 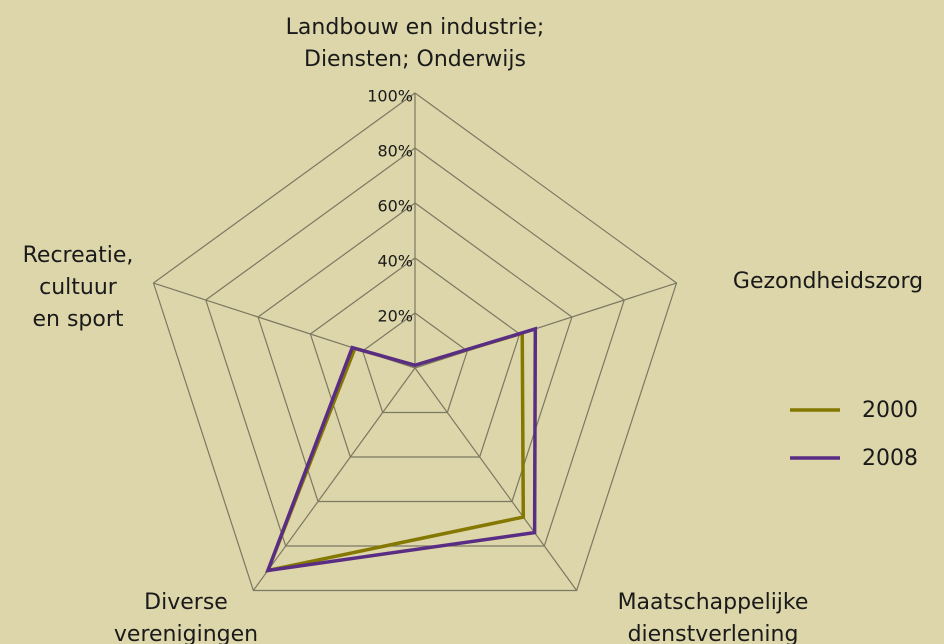 What do you see at coordinates (890, 410) in the screenshot?
I see `legend-label: 2000` at bounding box center [890, 410].